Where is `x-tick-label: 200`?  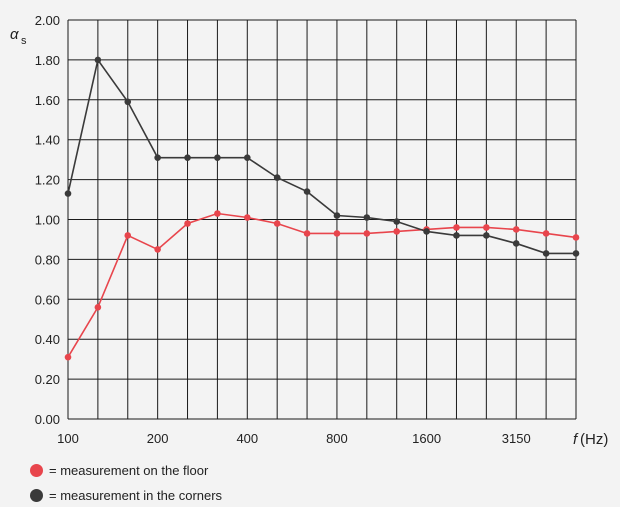 x-tick-label: 200 is located at coordinates (158, 438).